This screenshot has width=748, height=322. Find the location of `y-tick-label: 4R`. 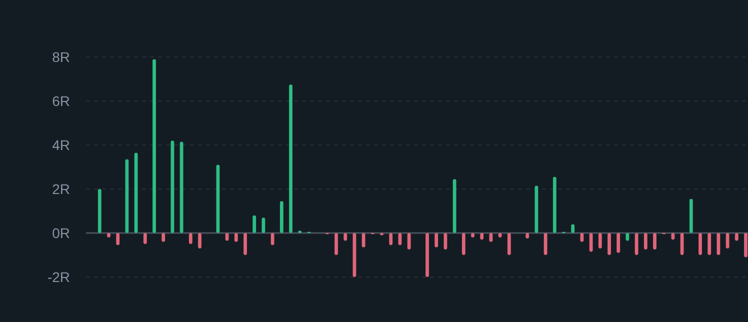

y-tick-label: 4R is located at coordinates (61, 144).